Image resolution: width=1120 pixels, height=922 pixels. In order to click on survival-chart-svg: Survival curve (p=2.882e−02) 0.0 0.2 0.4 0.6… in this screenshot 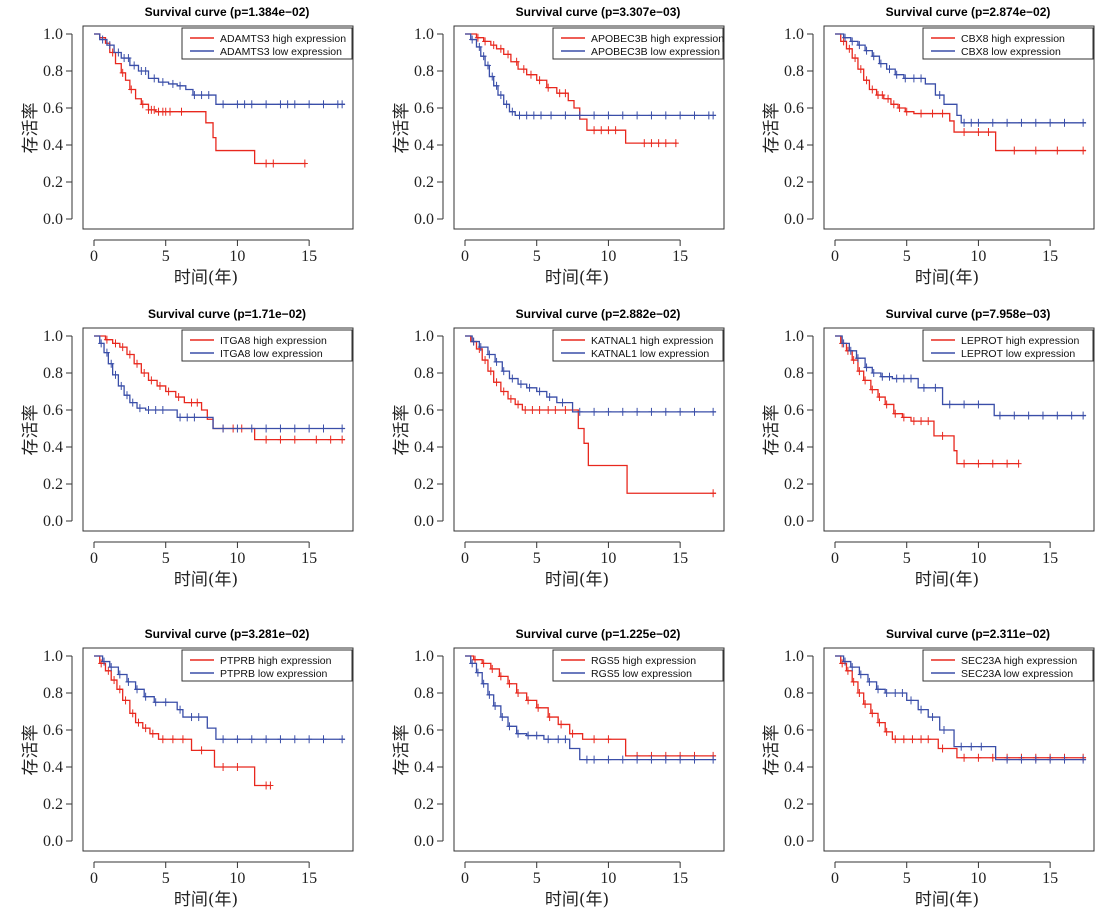, I will do `click(558, 448)`.